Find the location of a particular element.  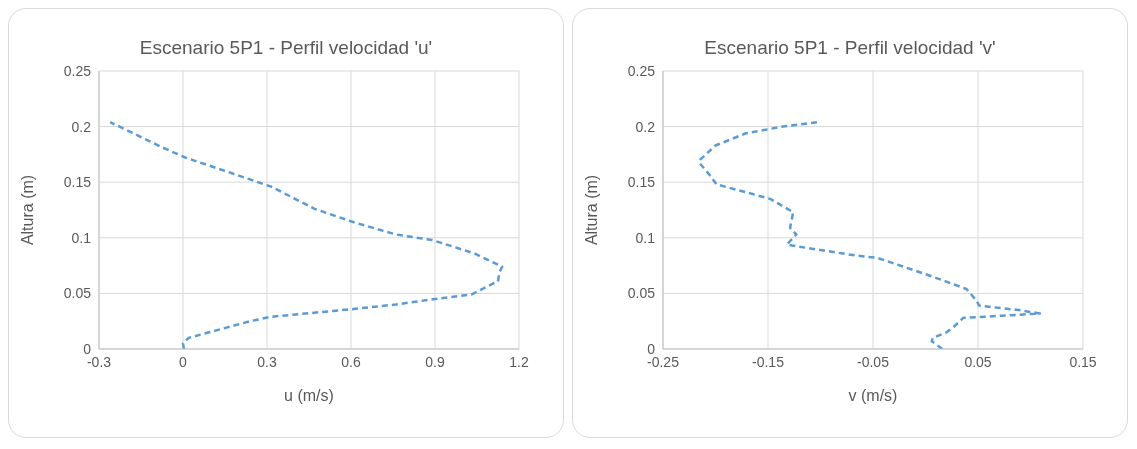

x-tick-label: -0.15 is located at coordinates (768, 361).